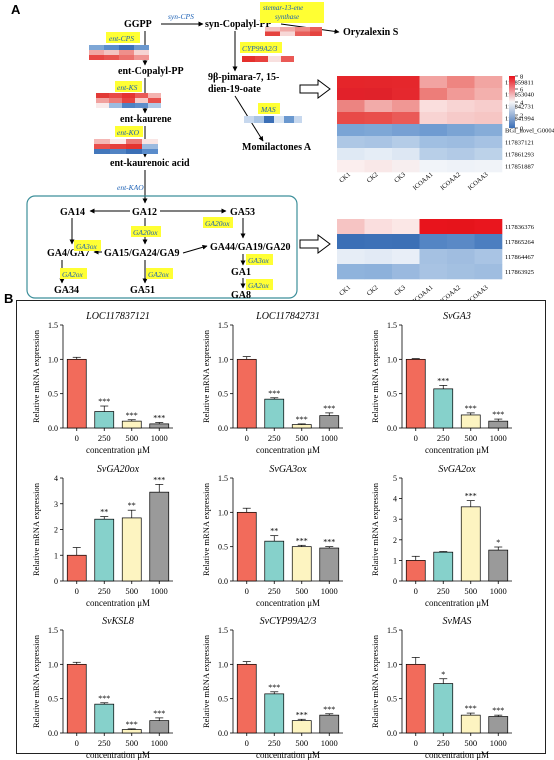  What do you see at coordinates (520, 242) in the screenshot?
I see `heatmap-row-label: 117865264` at bounding box center [520, 242].